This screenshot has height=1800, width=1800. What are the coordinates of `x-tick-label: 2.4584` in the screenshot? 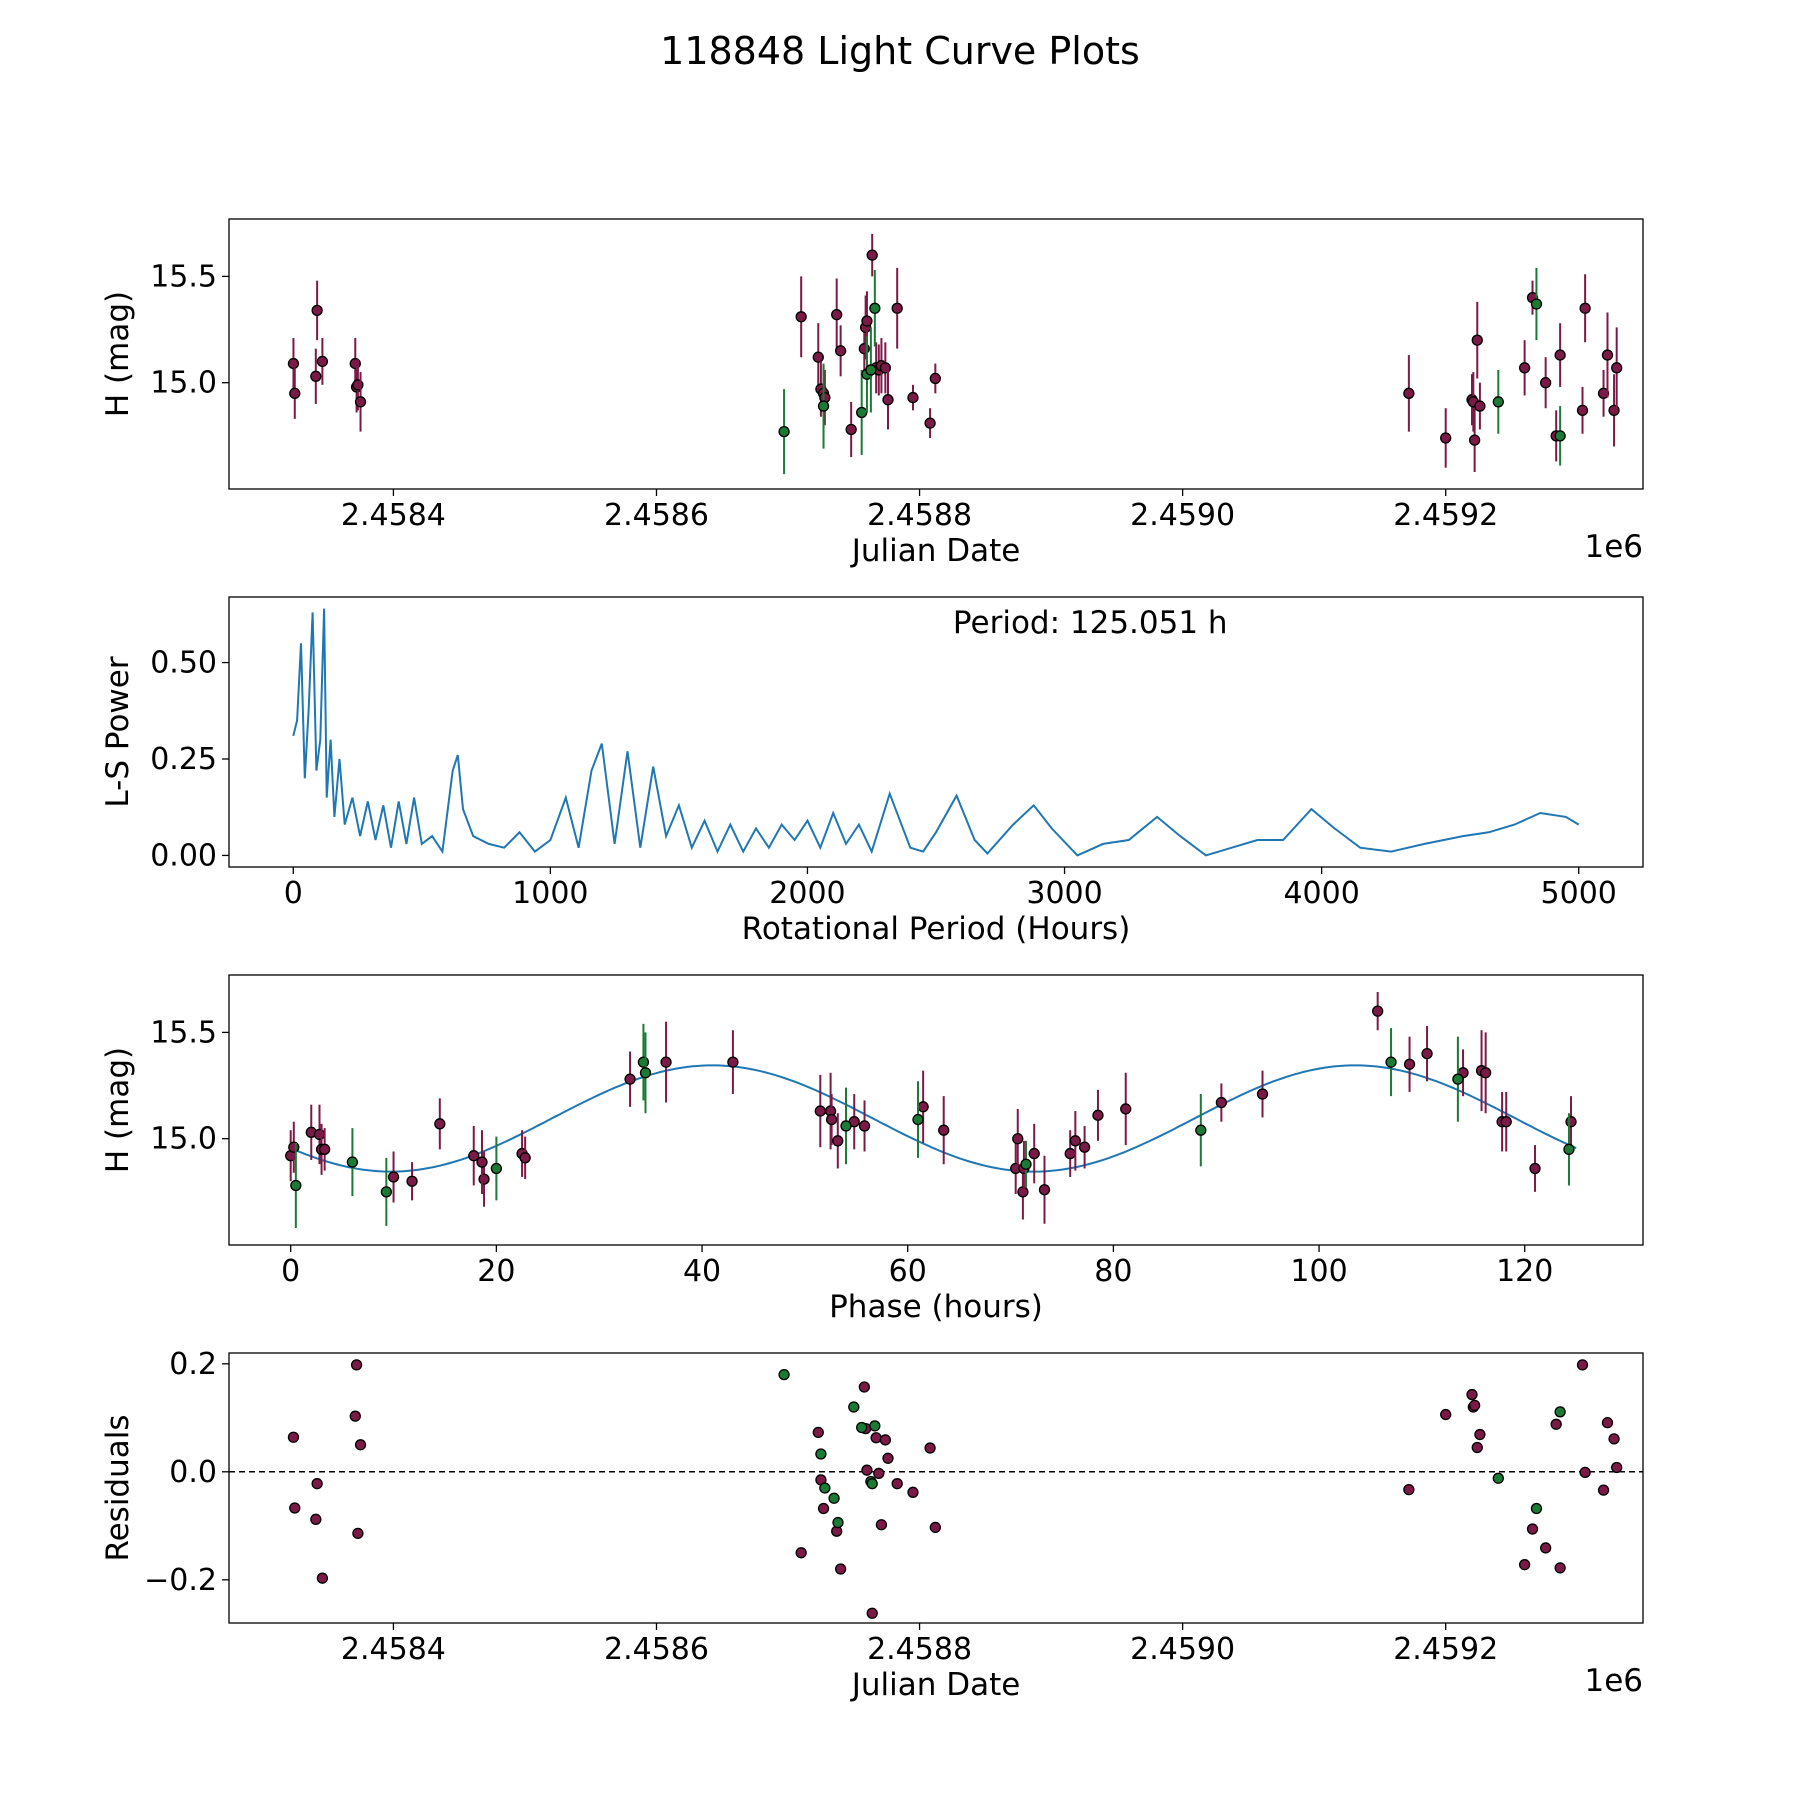 It's located at (393, 1649).